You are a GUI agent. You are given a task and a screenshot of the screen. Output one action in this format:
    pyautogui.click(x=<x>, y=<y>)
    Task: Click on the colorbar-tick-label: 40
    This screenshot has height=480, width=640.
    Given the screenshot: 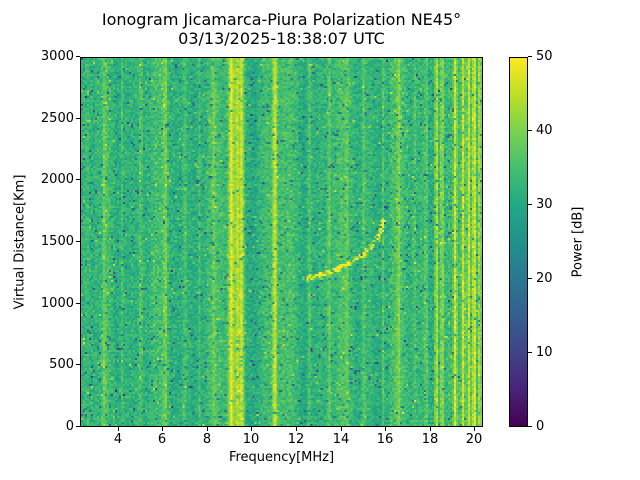 What is the action you would take?
    pyautogui.click(x=544, y=130)
    